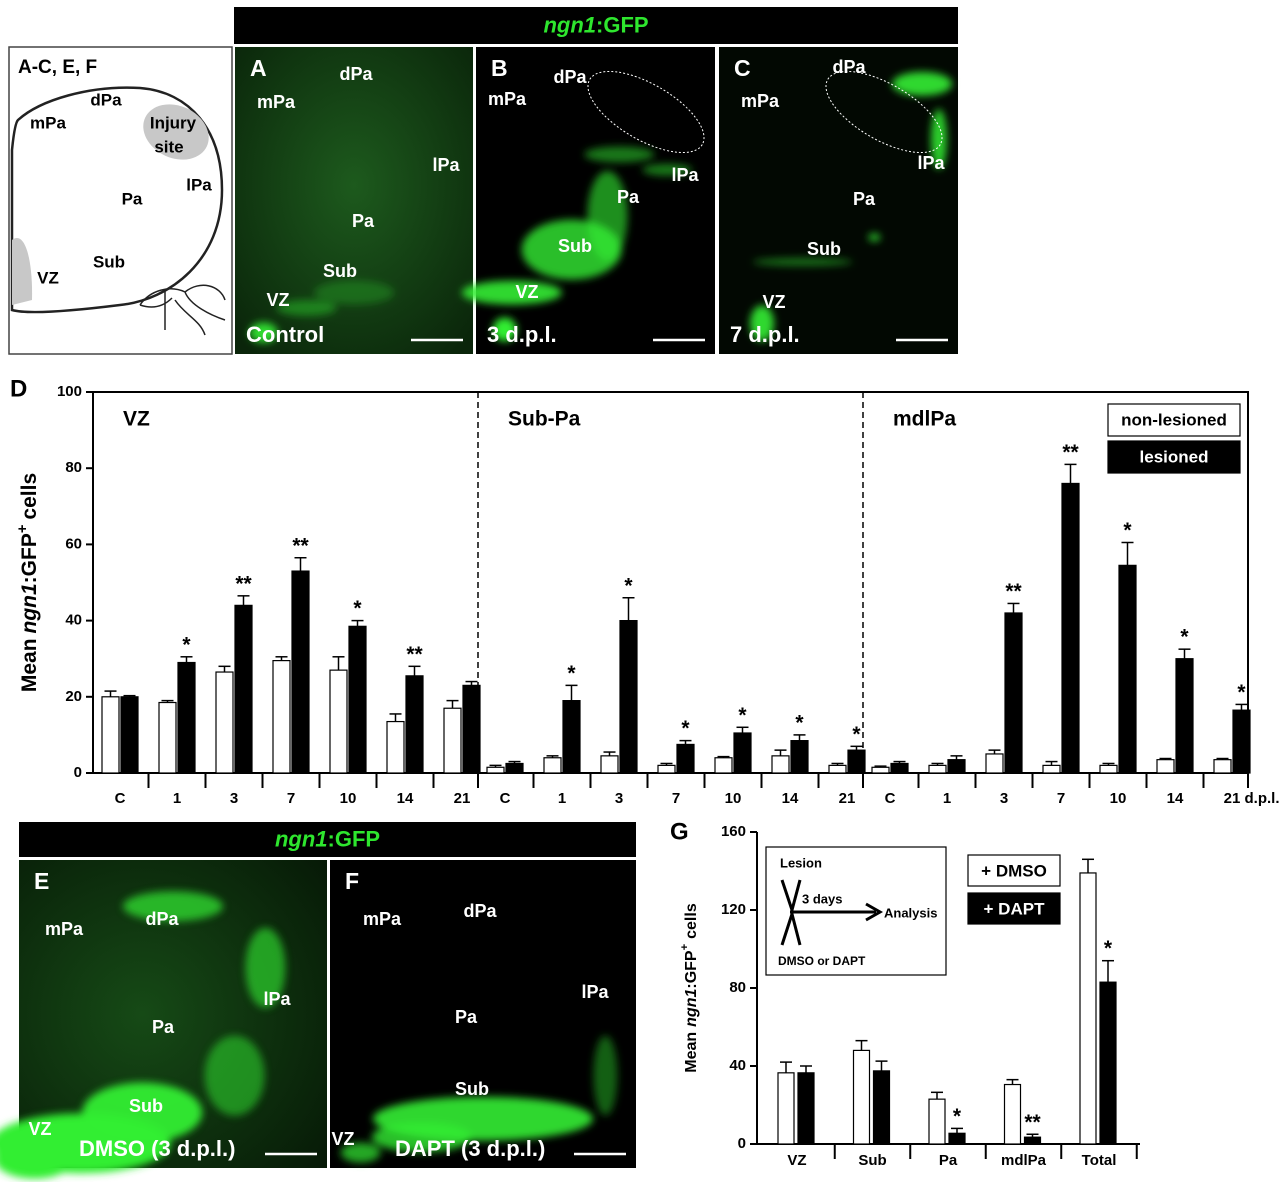 The image size is (1280, 1182). What do you see at coordinates (73, 696) in the screenshot?
I see `y-tick-label: 20` at bounding box center [73, 696].